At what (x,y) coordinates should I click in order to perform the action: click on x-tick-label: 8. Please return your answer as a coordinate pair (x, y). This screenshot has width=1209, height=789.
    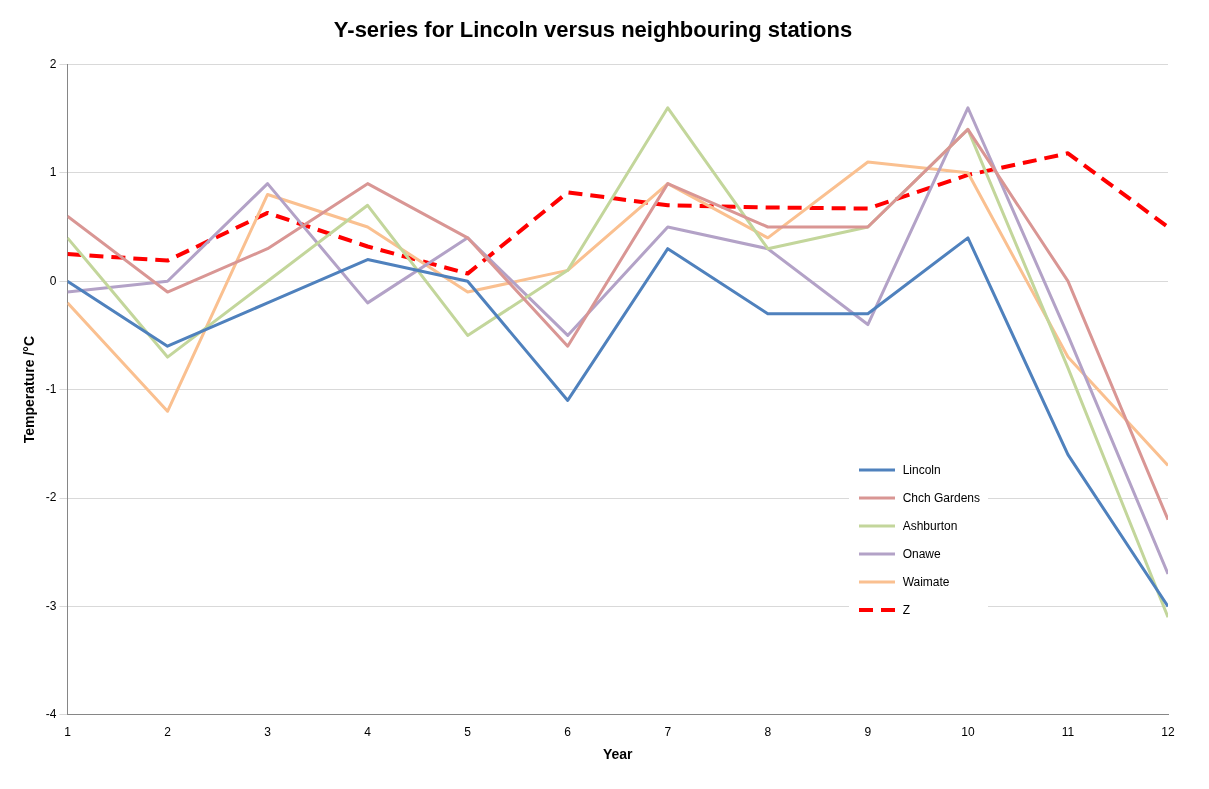
    Looking at the image, I should click on (768, 732).